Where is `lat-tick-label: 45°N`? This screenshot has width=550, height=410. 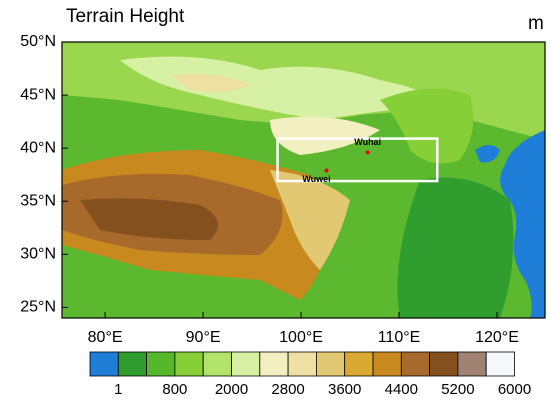
lat-tick-label: 45°N is located at coordinates (38, 94).